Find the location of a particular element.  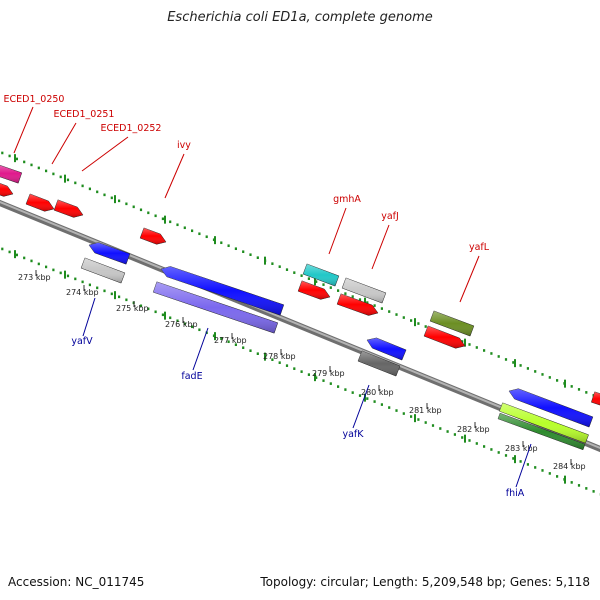

scale-label: 279 kbp is located at coordinates (328, 373).